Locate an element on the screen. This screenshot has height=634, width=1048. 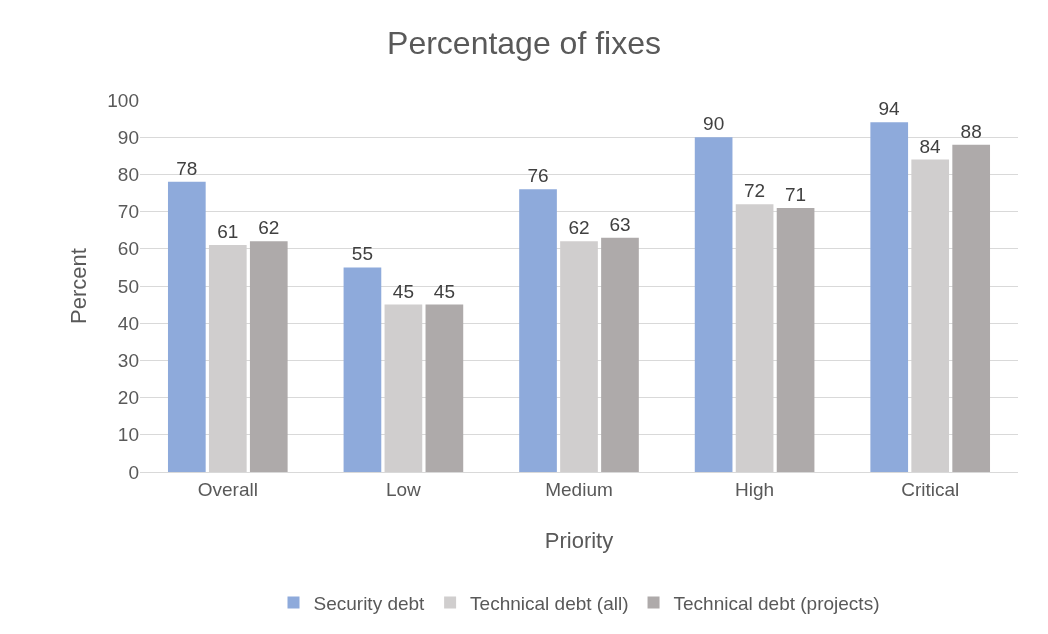
y-tick-label: 0 is located at coordinates (133, 472).